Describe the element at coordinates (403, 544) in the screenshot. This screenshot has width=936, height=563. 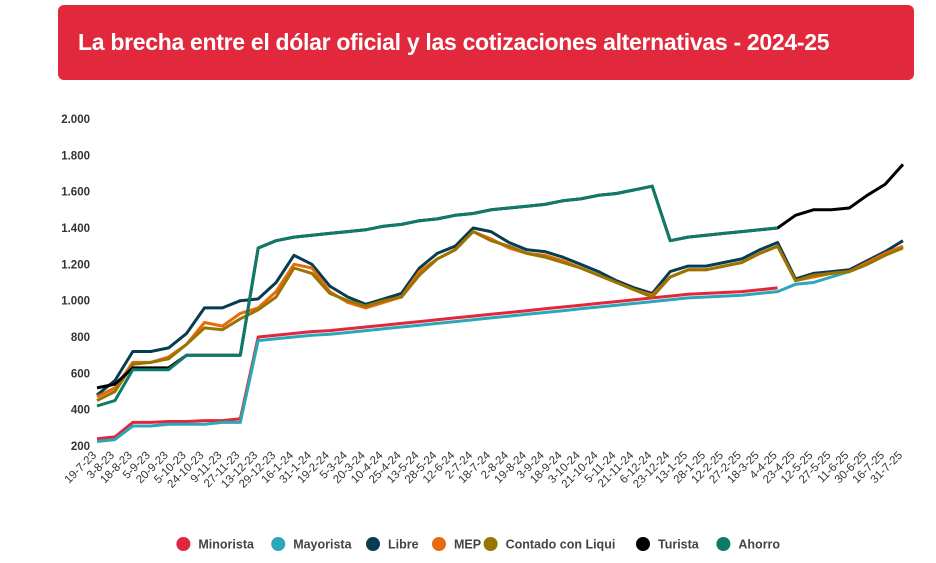
I see `legend-label: Libre` at that location.